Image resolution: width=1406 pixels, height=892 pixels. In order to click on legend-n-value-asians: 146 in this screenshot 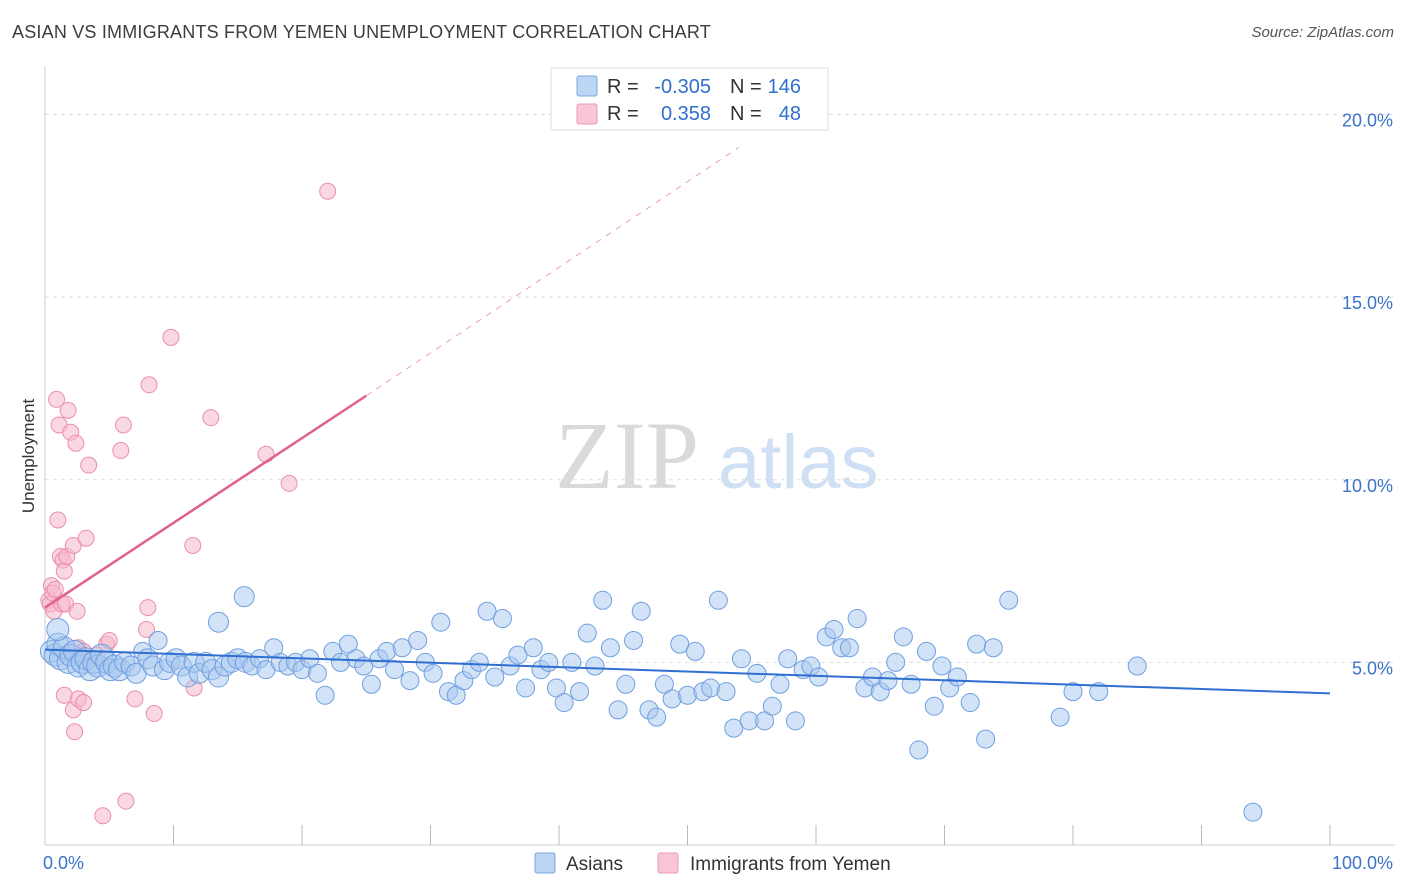, I will do `click(784, 87)`.